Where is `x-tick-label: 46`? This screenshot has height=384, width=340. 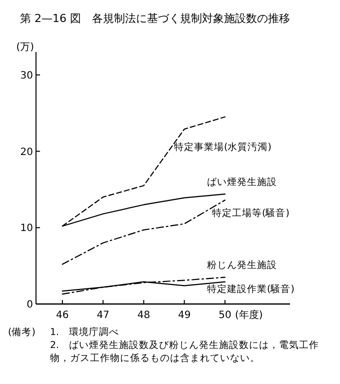 x-tick-label: 46 is located at coordinates (62, 315).